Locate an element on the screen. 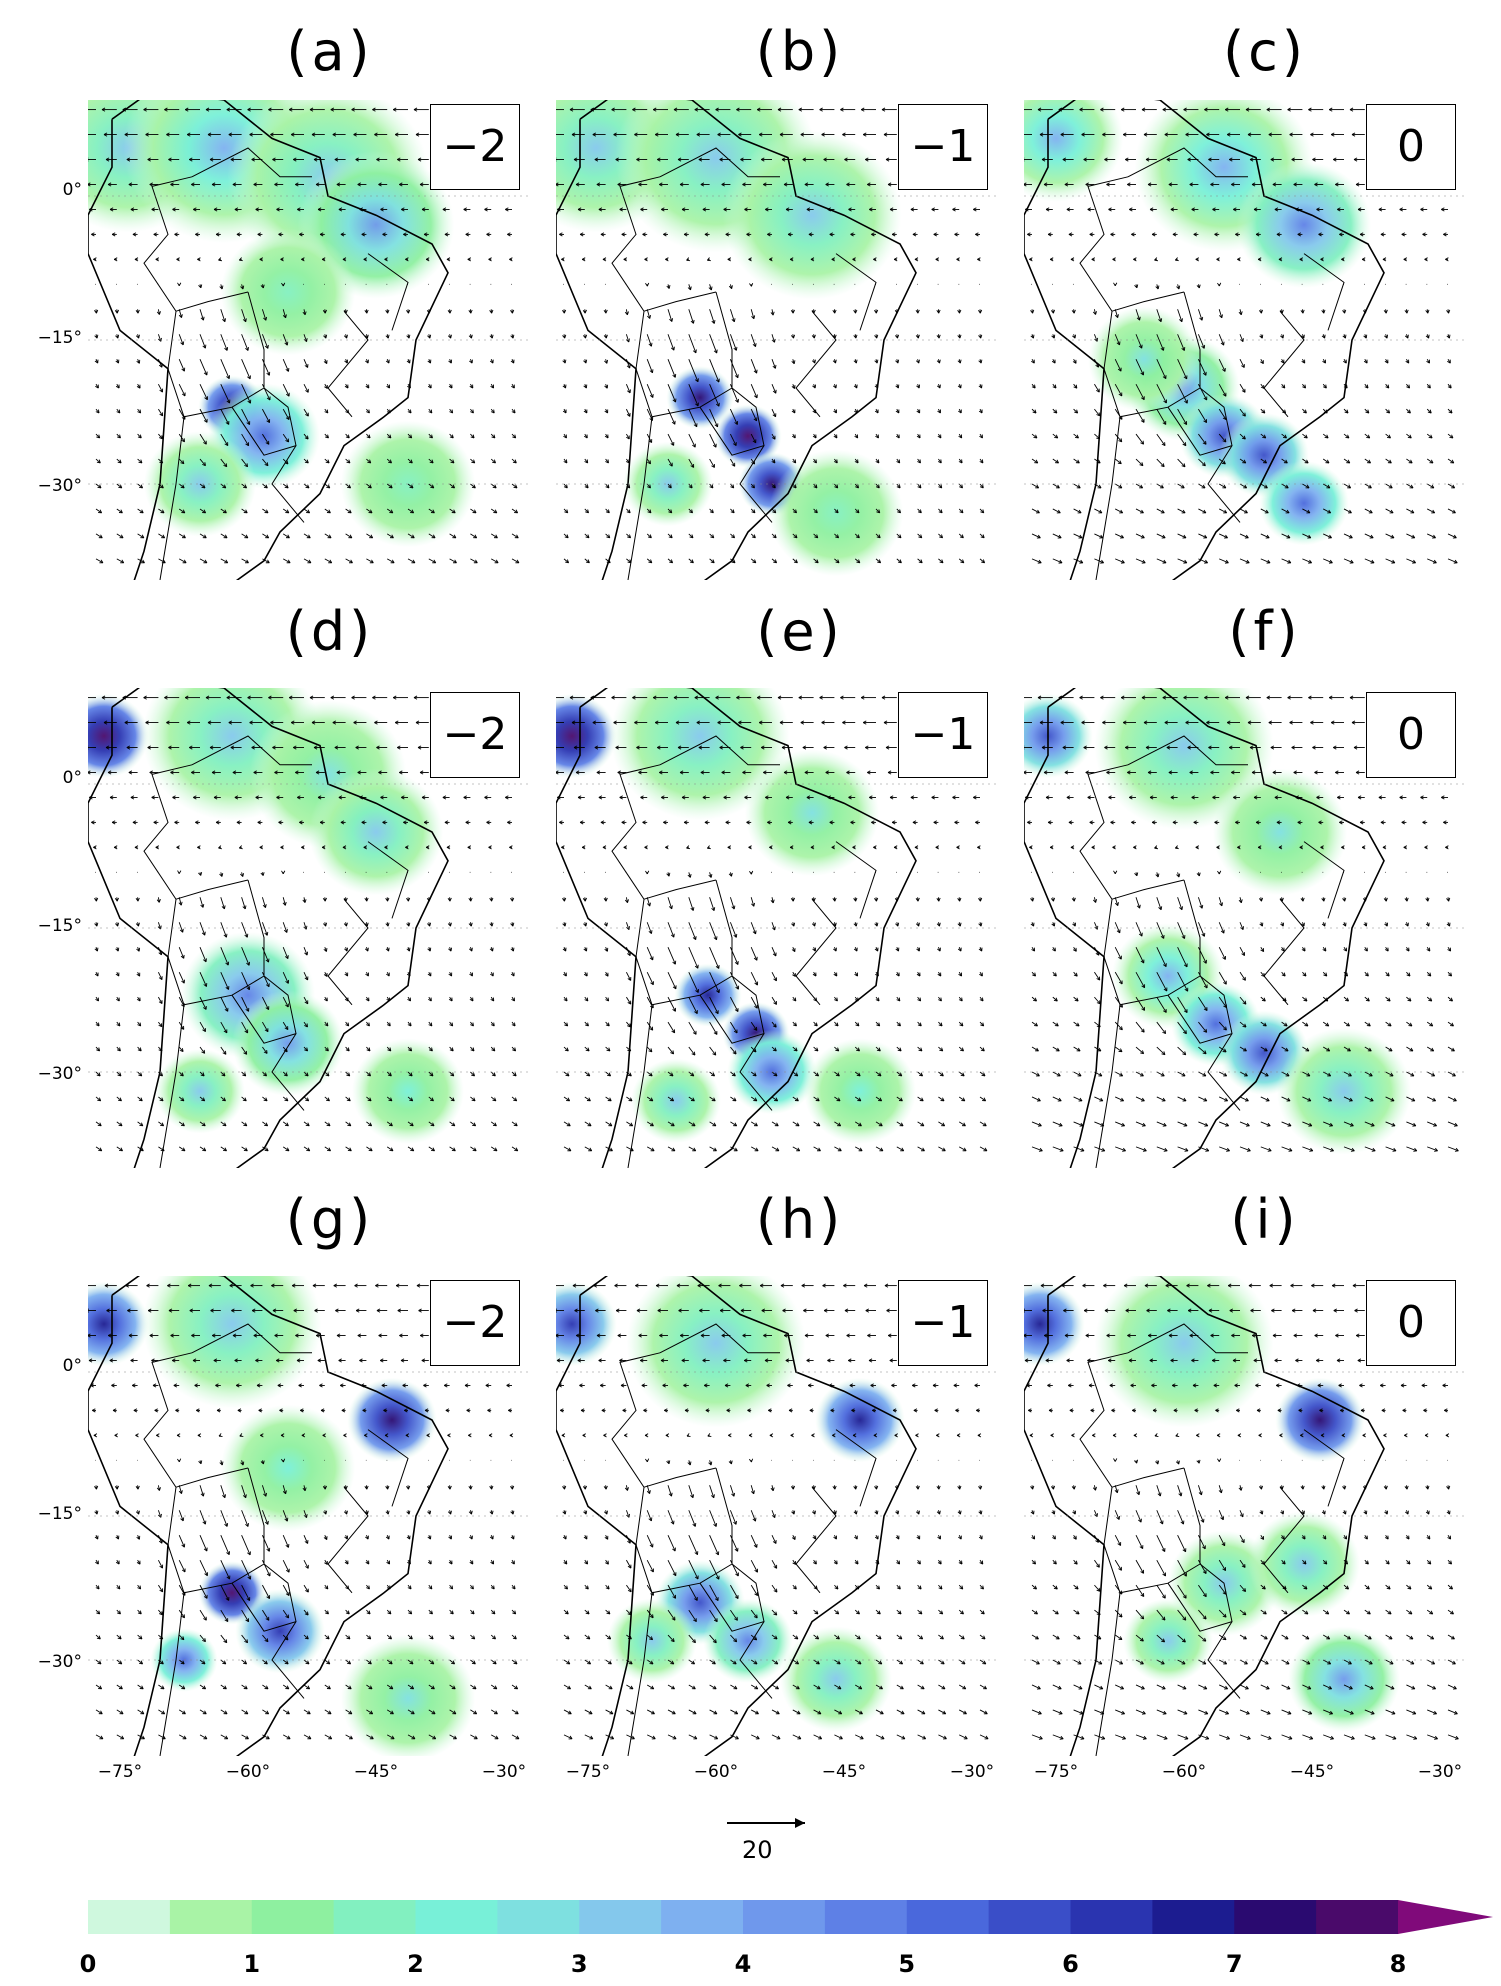  map-panel-b: −1 is located at coordinates (776, 340).